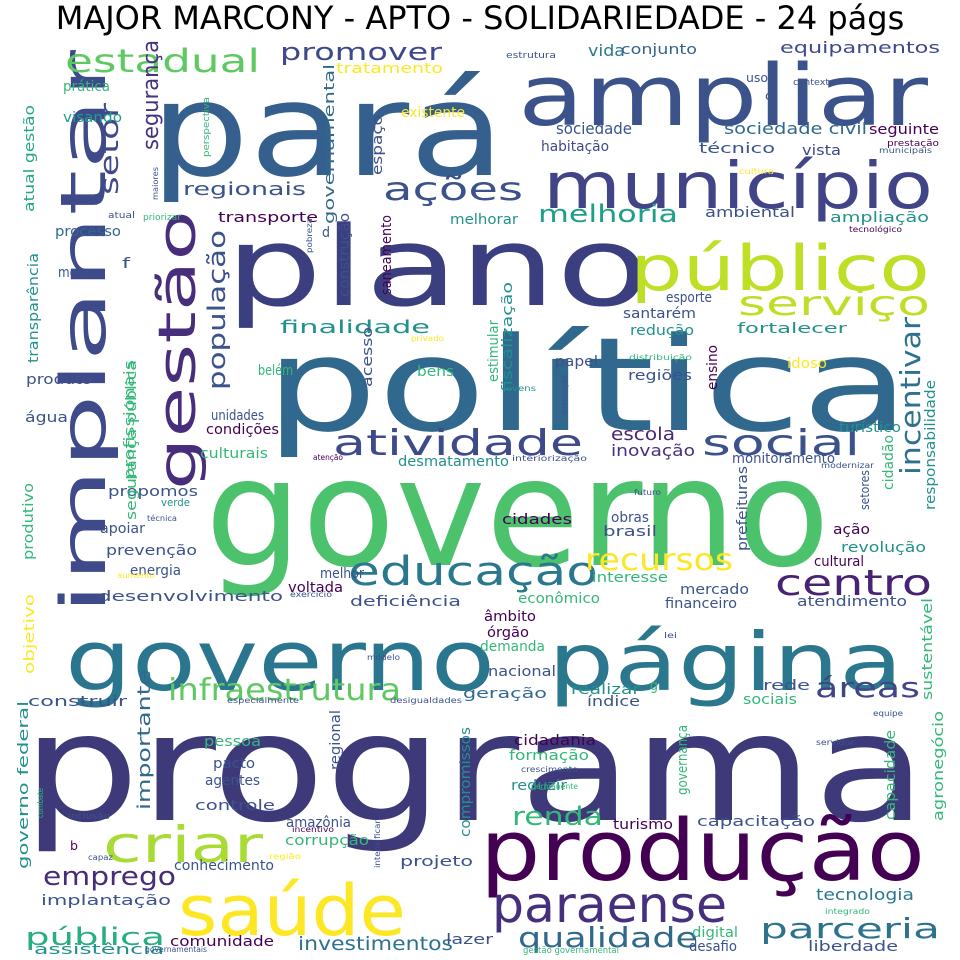 The image size is (960, 960). What do you see at coordinates (130, 420) in the screenshot?
I see `word-140: profissionais` at bounding box center [130, 420].